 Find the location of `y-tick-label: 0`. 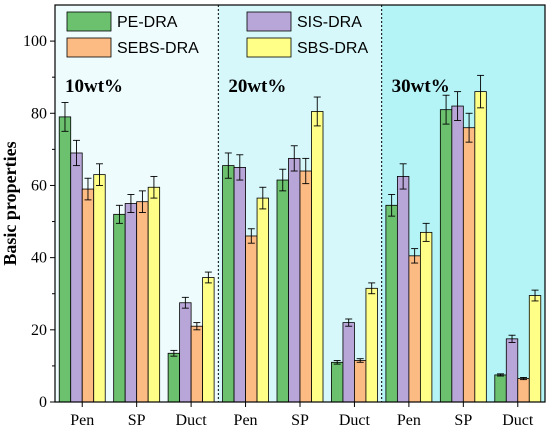

y-tick-label: 0 is located at coordinates (43, 402).